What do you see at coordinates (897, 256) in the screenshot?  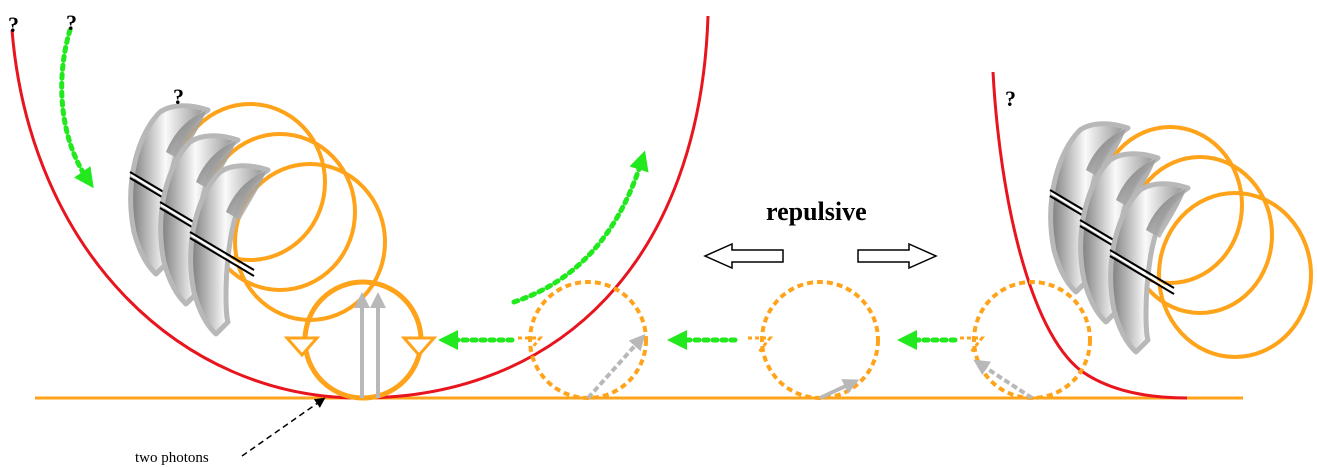 I see `block-arrow-right-icon` at bounding box center [897, 256].